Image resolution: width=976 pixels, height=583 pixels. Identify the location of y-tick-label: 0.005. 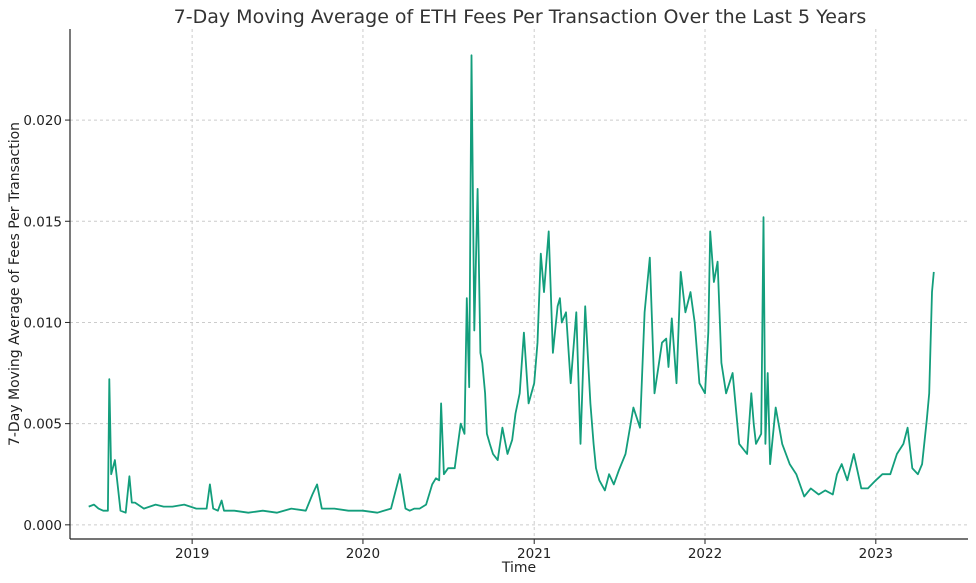
(42, 425).